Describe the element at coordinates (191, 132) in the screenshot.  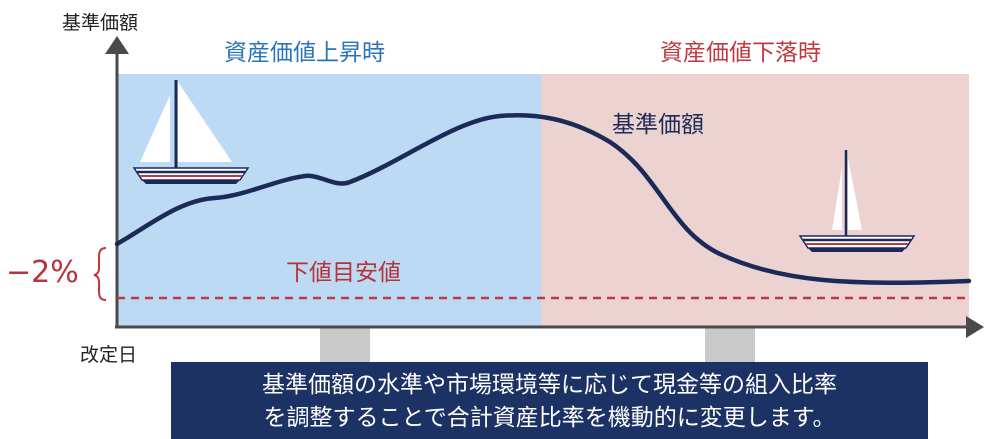
I see `large-sailboat-icon` at that location.